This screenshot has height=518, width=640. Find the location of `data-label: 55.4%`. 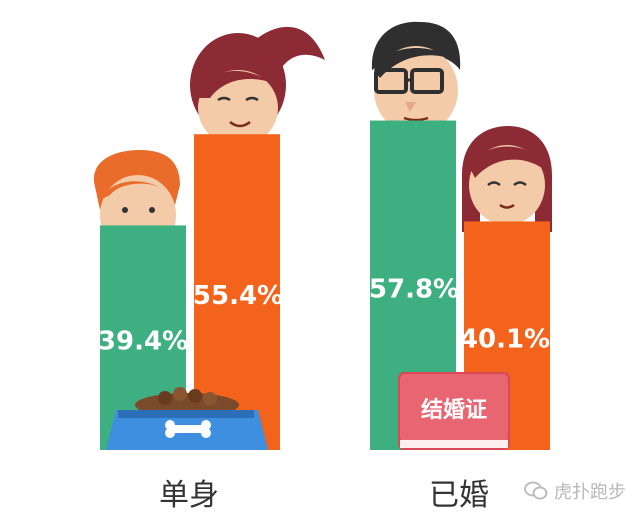

data-label: 55.4% is located at coordinates (238, 296).